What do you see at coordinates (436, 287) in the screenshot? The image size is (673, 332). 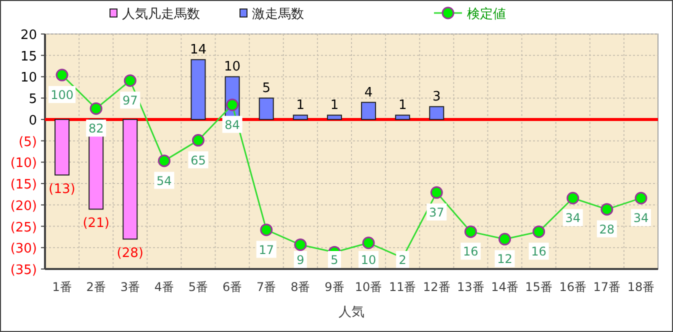 I see `x-tick-label: 12番` at bounding box center [436, 287].